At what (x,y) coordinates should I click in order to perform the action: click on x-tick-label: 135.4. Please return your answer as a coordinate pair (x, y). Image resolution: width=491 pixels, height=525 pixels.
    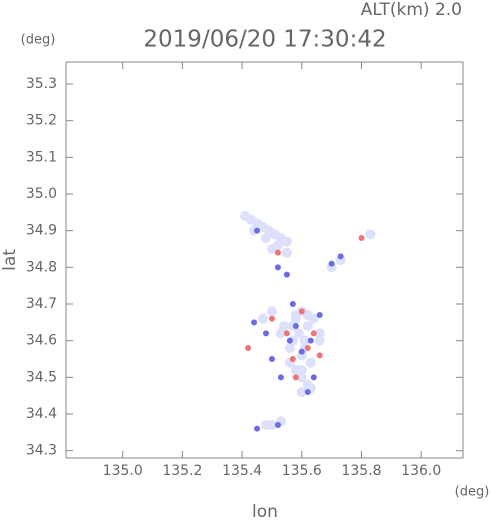
    Looking at the image, I should click on (242, 471).